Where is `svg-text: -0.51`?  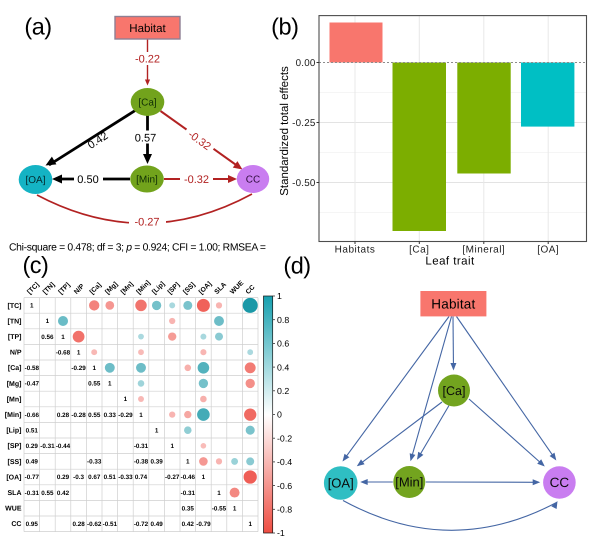
svg-text: -0.51 is located at coordinates (110, 524).